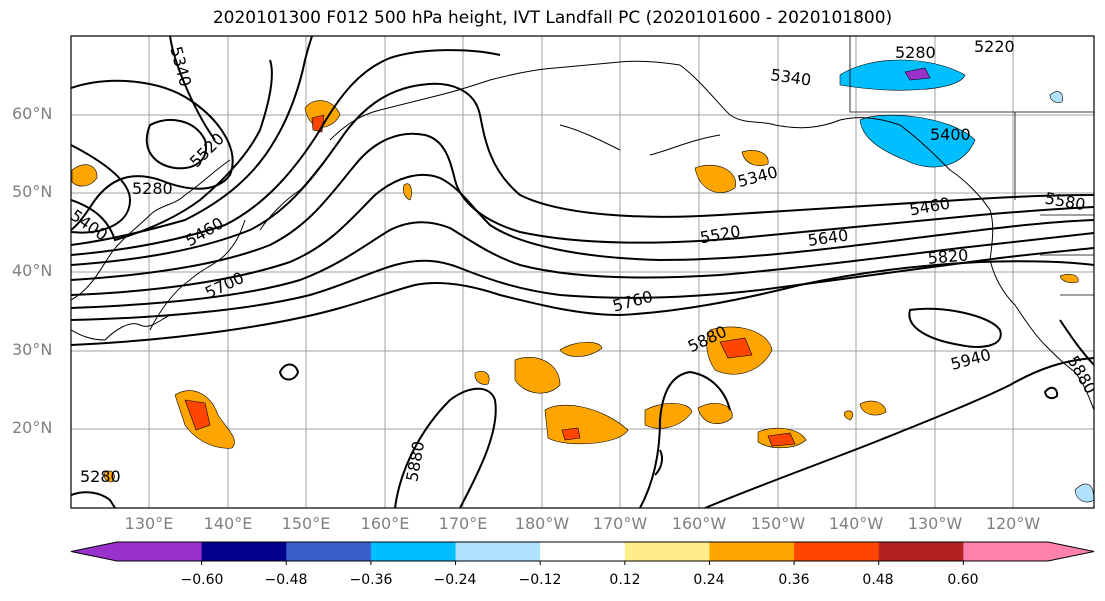 Image resolution: width=1105 pixels, height=601 pixels. Describe the element at coordinates (540, 580) in the screenshot. I see `colorbar-tick-label: −0.12` at that location.